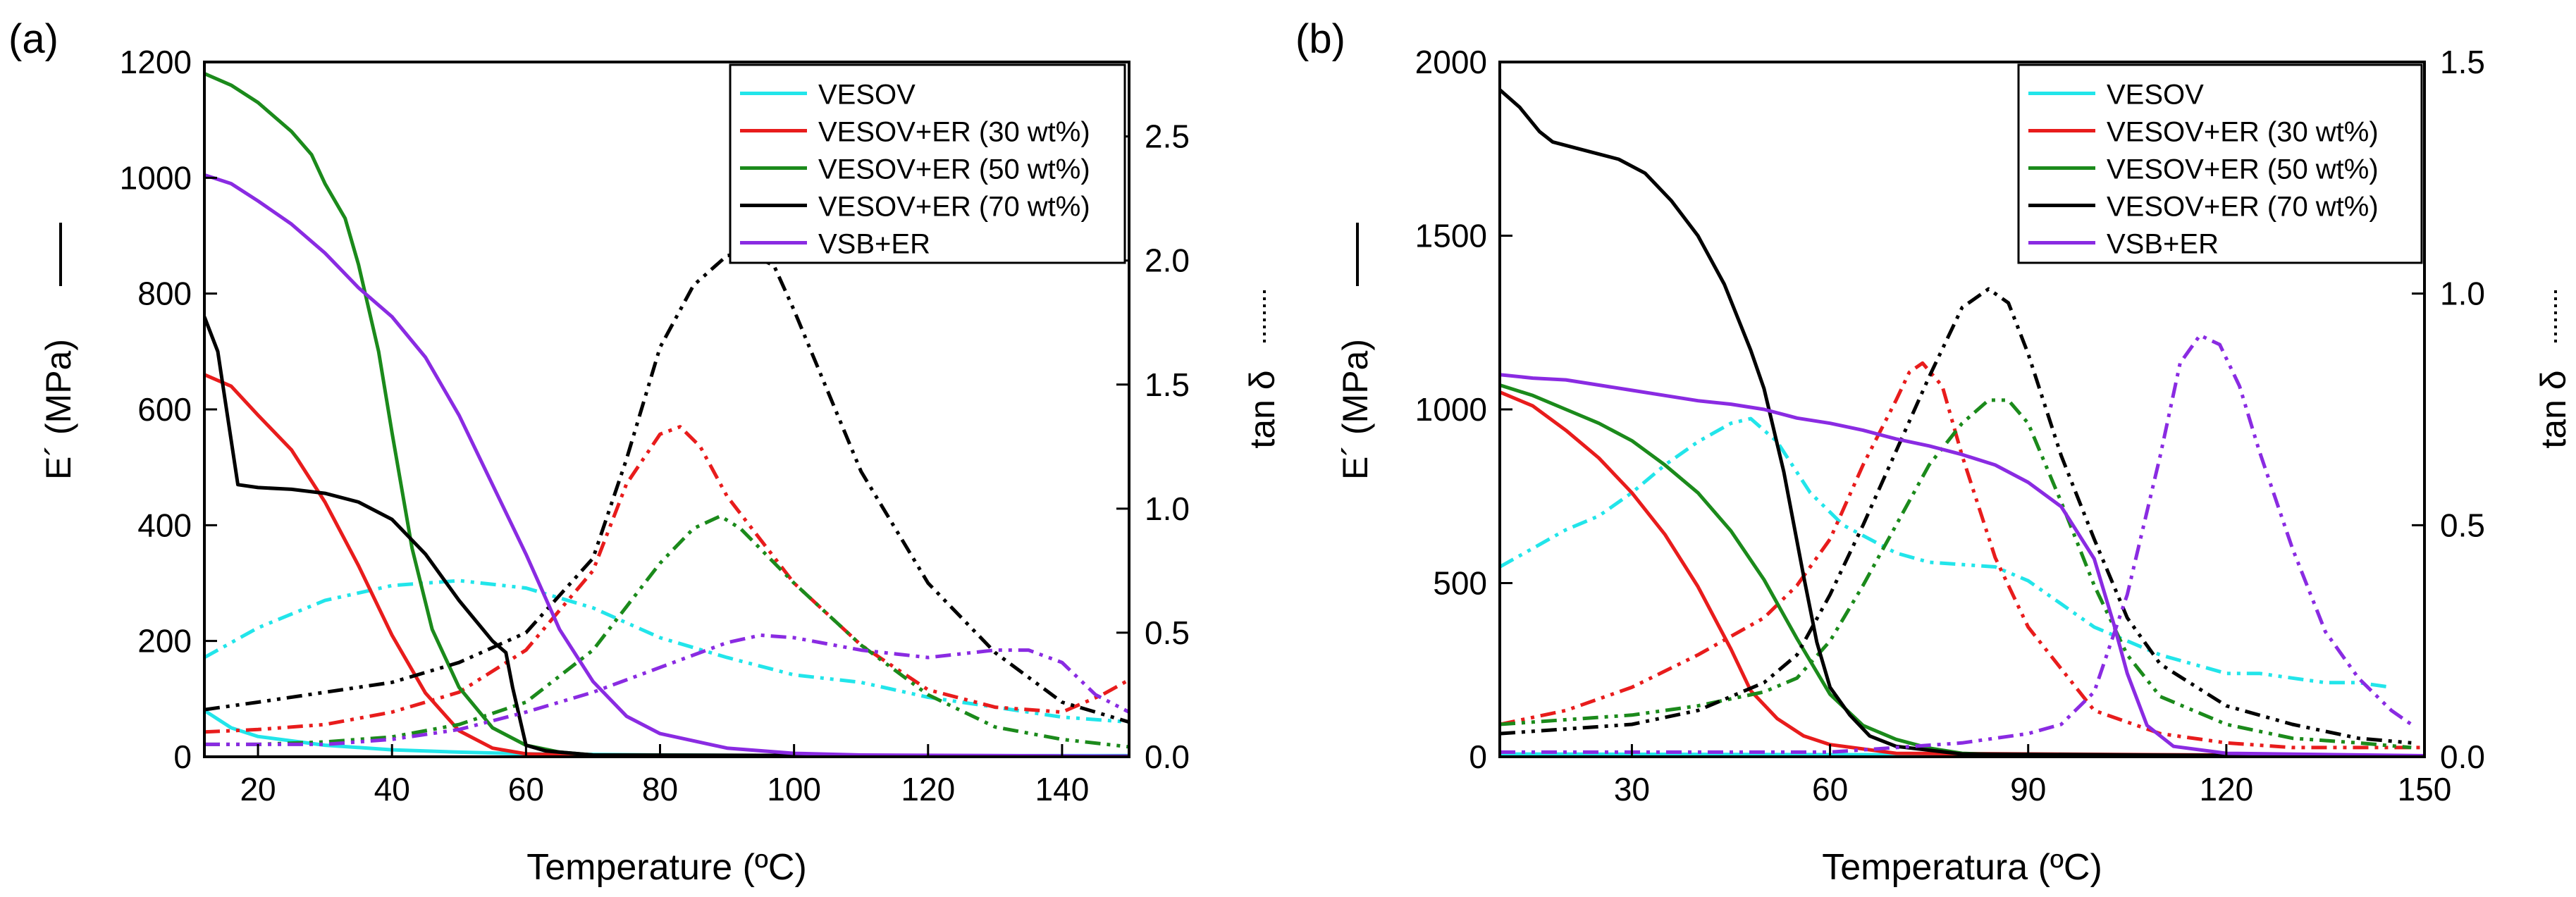 This screenshot has width=2576, height=897. What do you see at coordinates (392, 789) in the screenshot?
I see `x-tick-label: 40` at bounding box center [392, 789].